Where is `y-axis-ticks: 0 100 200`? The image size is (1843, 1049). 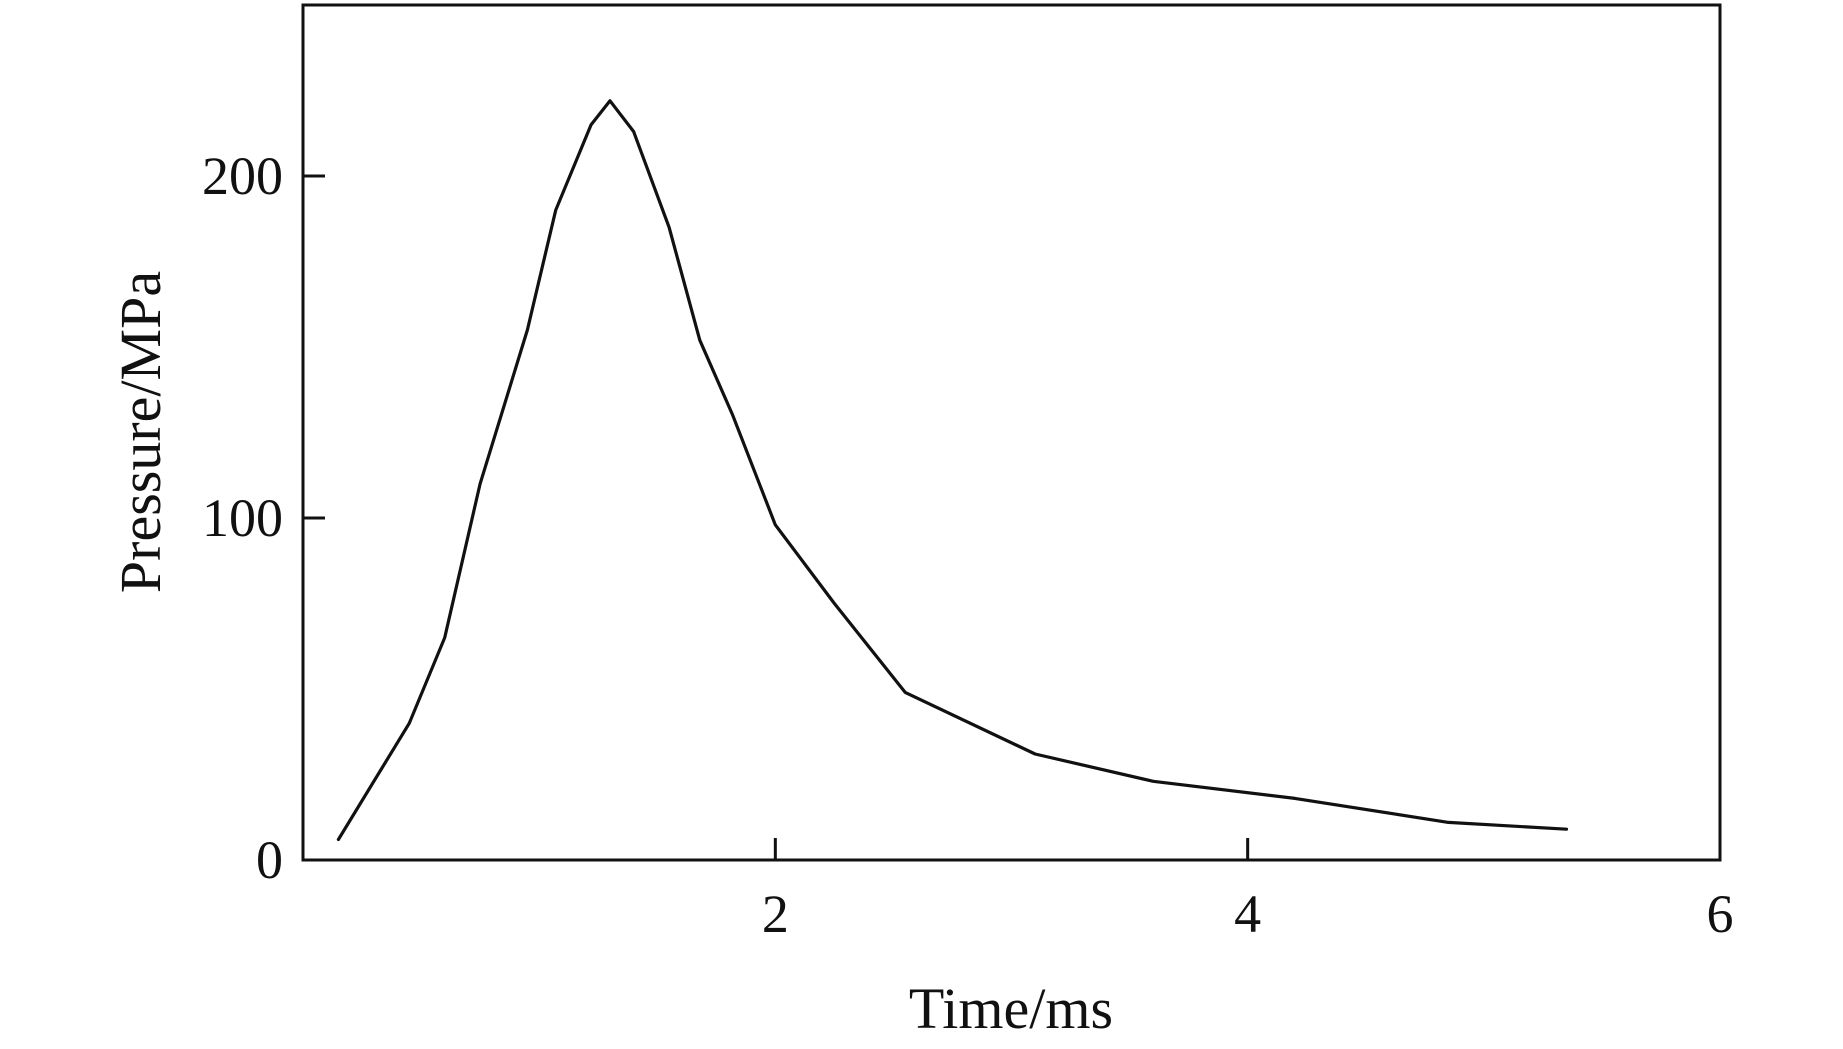 y-axis-ticks: 0 100 200 is located at coordinates (263, 518).